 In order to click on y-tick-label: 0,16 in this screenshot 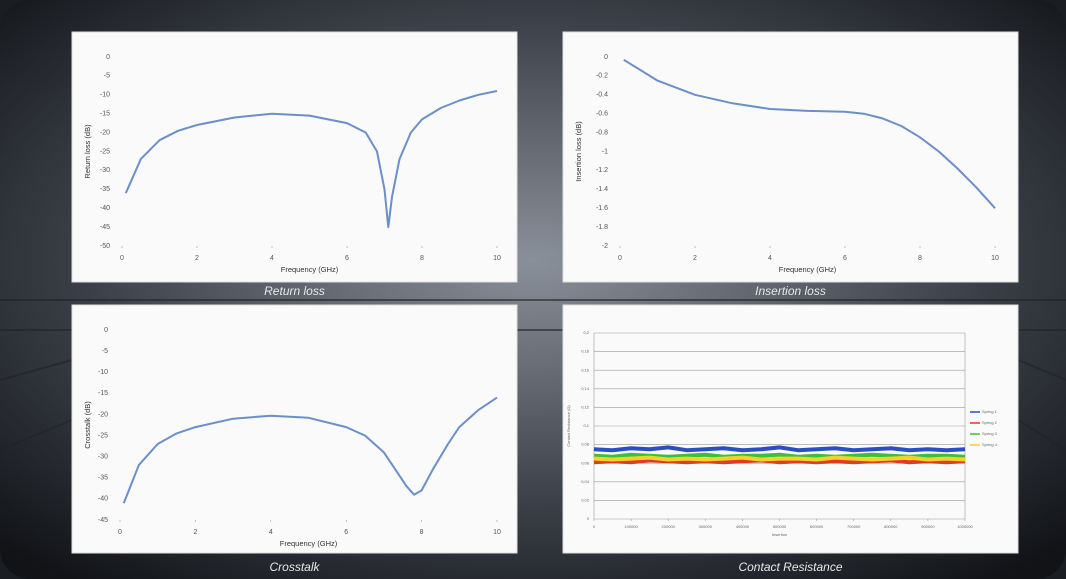, I will do `click(585, 369)`.